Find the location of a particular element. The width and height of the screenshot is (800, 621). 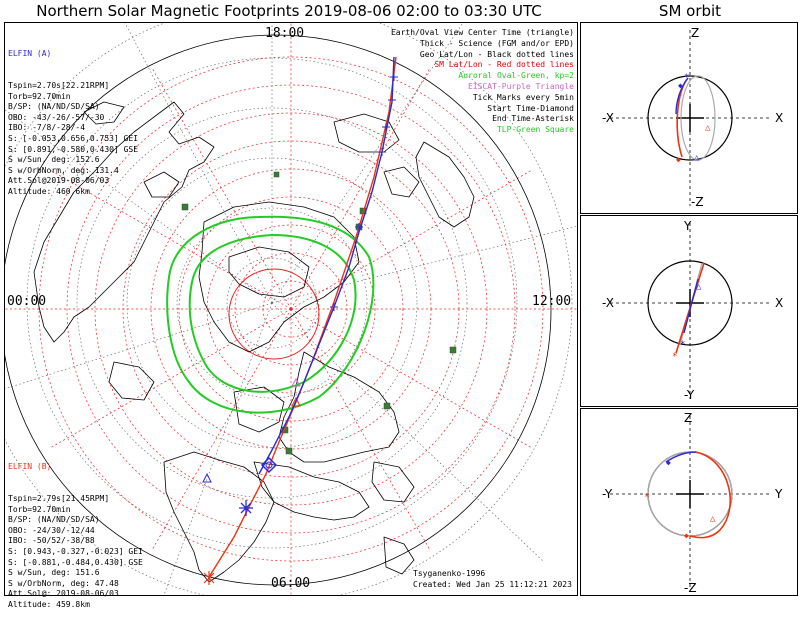

sm1-left: -X is located at coordinates (608, 118).